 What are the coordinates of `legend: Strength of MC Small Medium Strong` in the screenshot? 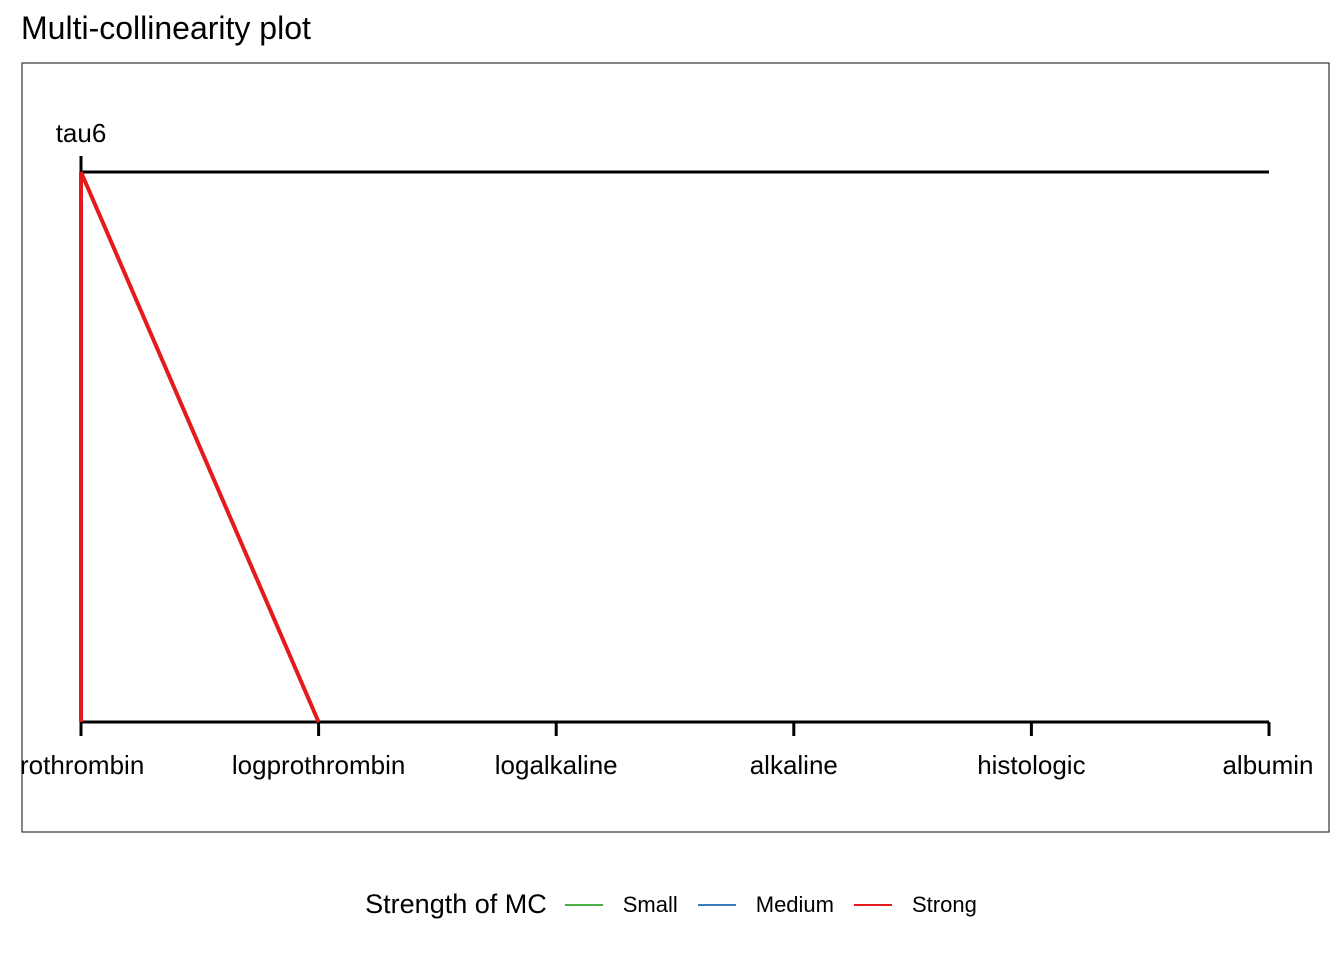 It's located at (672, 904).